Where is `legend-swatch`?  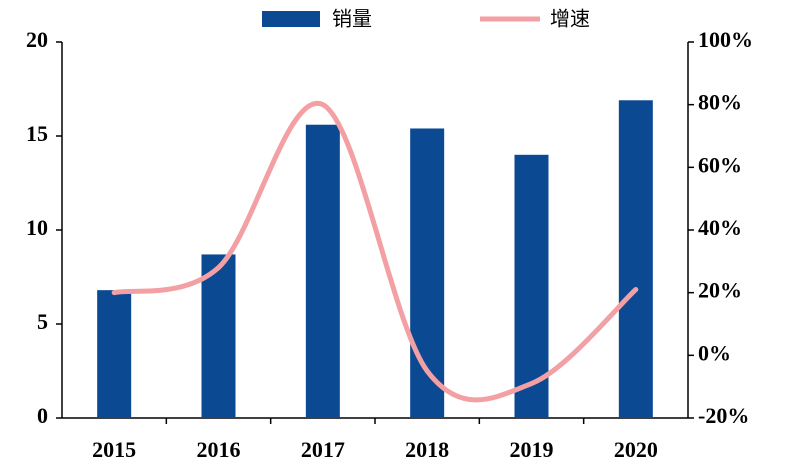
legend-swatch is located at coordinates (291, 19).